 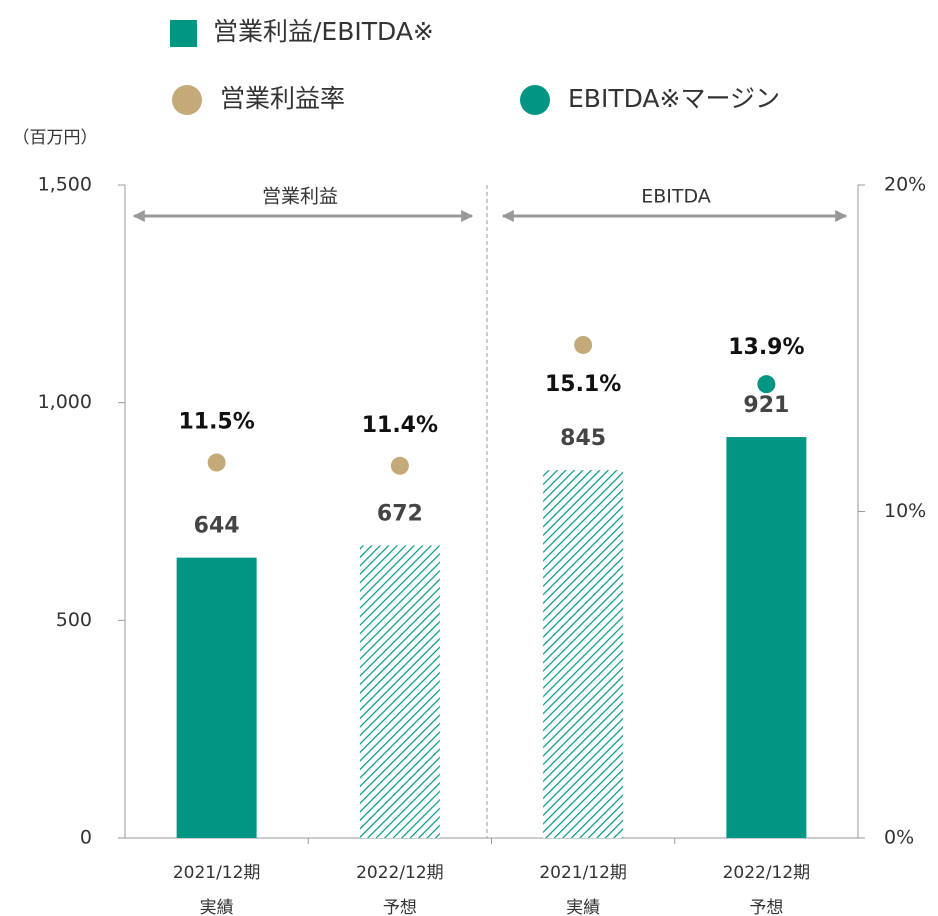 I want to click on legend-label: EBITDA※マージン, so click(x=674, y=98).